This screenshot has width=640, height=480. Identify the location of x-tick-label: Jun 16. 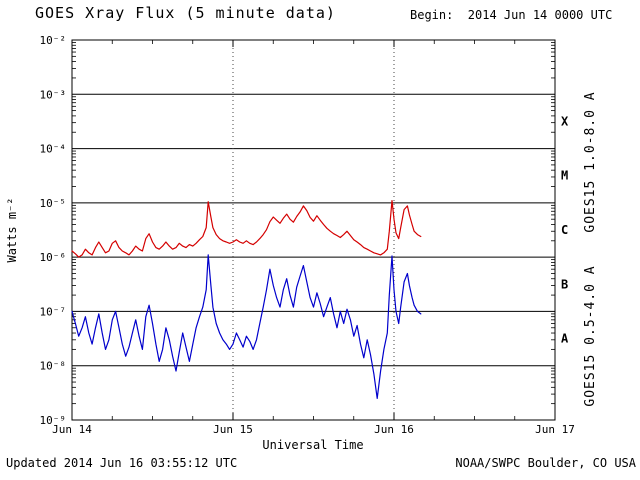
(394, 429).